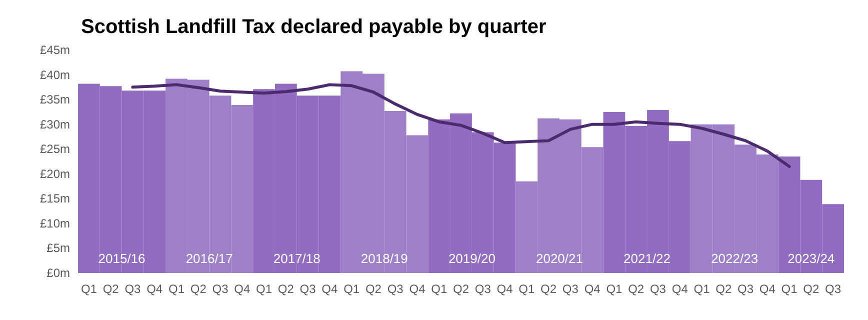  What do you see at coordinates (384, 258) in the screenshot?
I see `annotation: 2018/19` at bounding box center [384, 258].